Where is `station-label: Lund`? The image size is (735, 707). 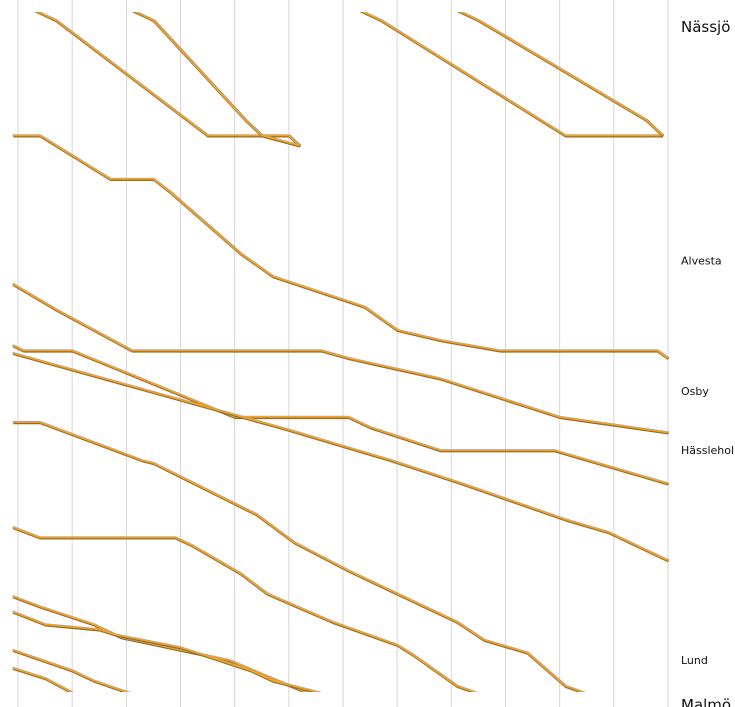 station-label: Lund is located at coordinates (694, 660).